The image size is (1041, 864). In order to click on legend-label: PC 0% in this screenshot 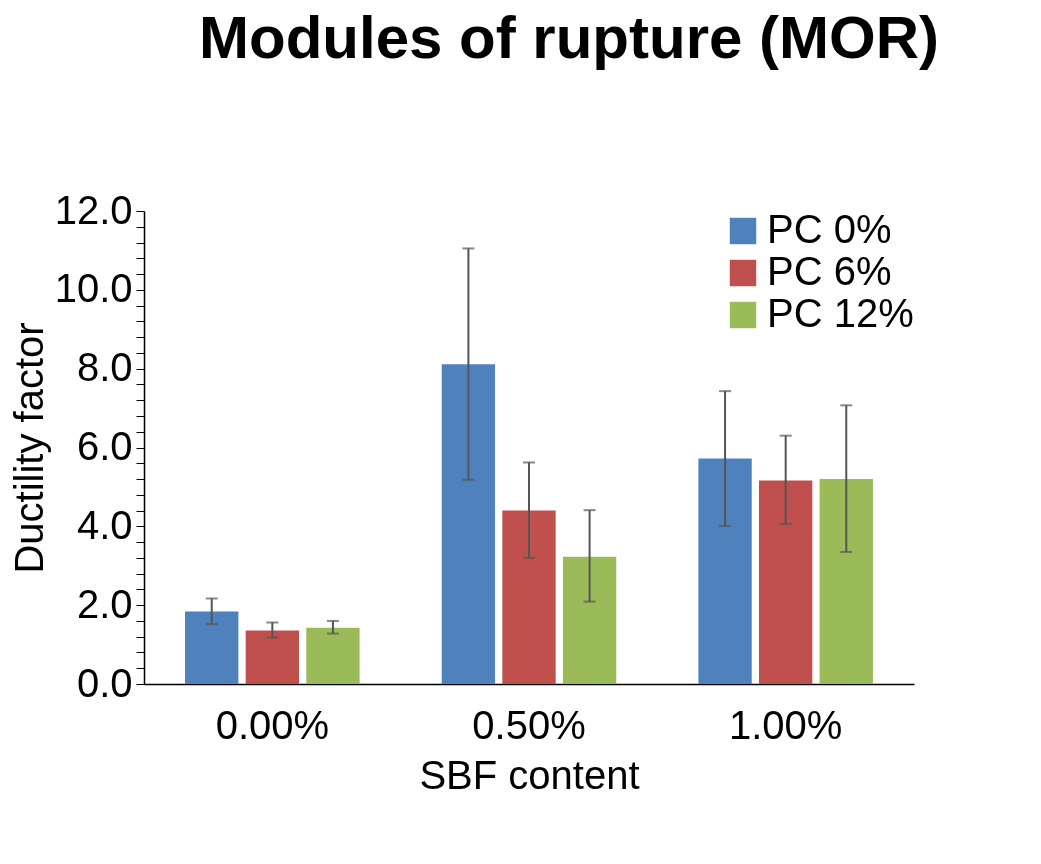, I will do `click(829, 229)`.